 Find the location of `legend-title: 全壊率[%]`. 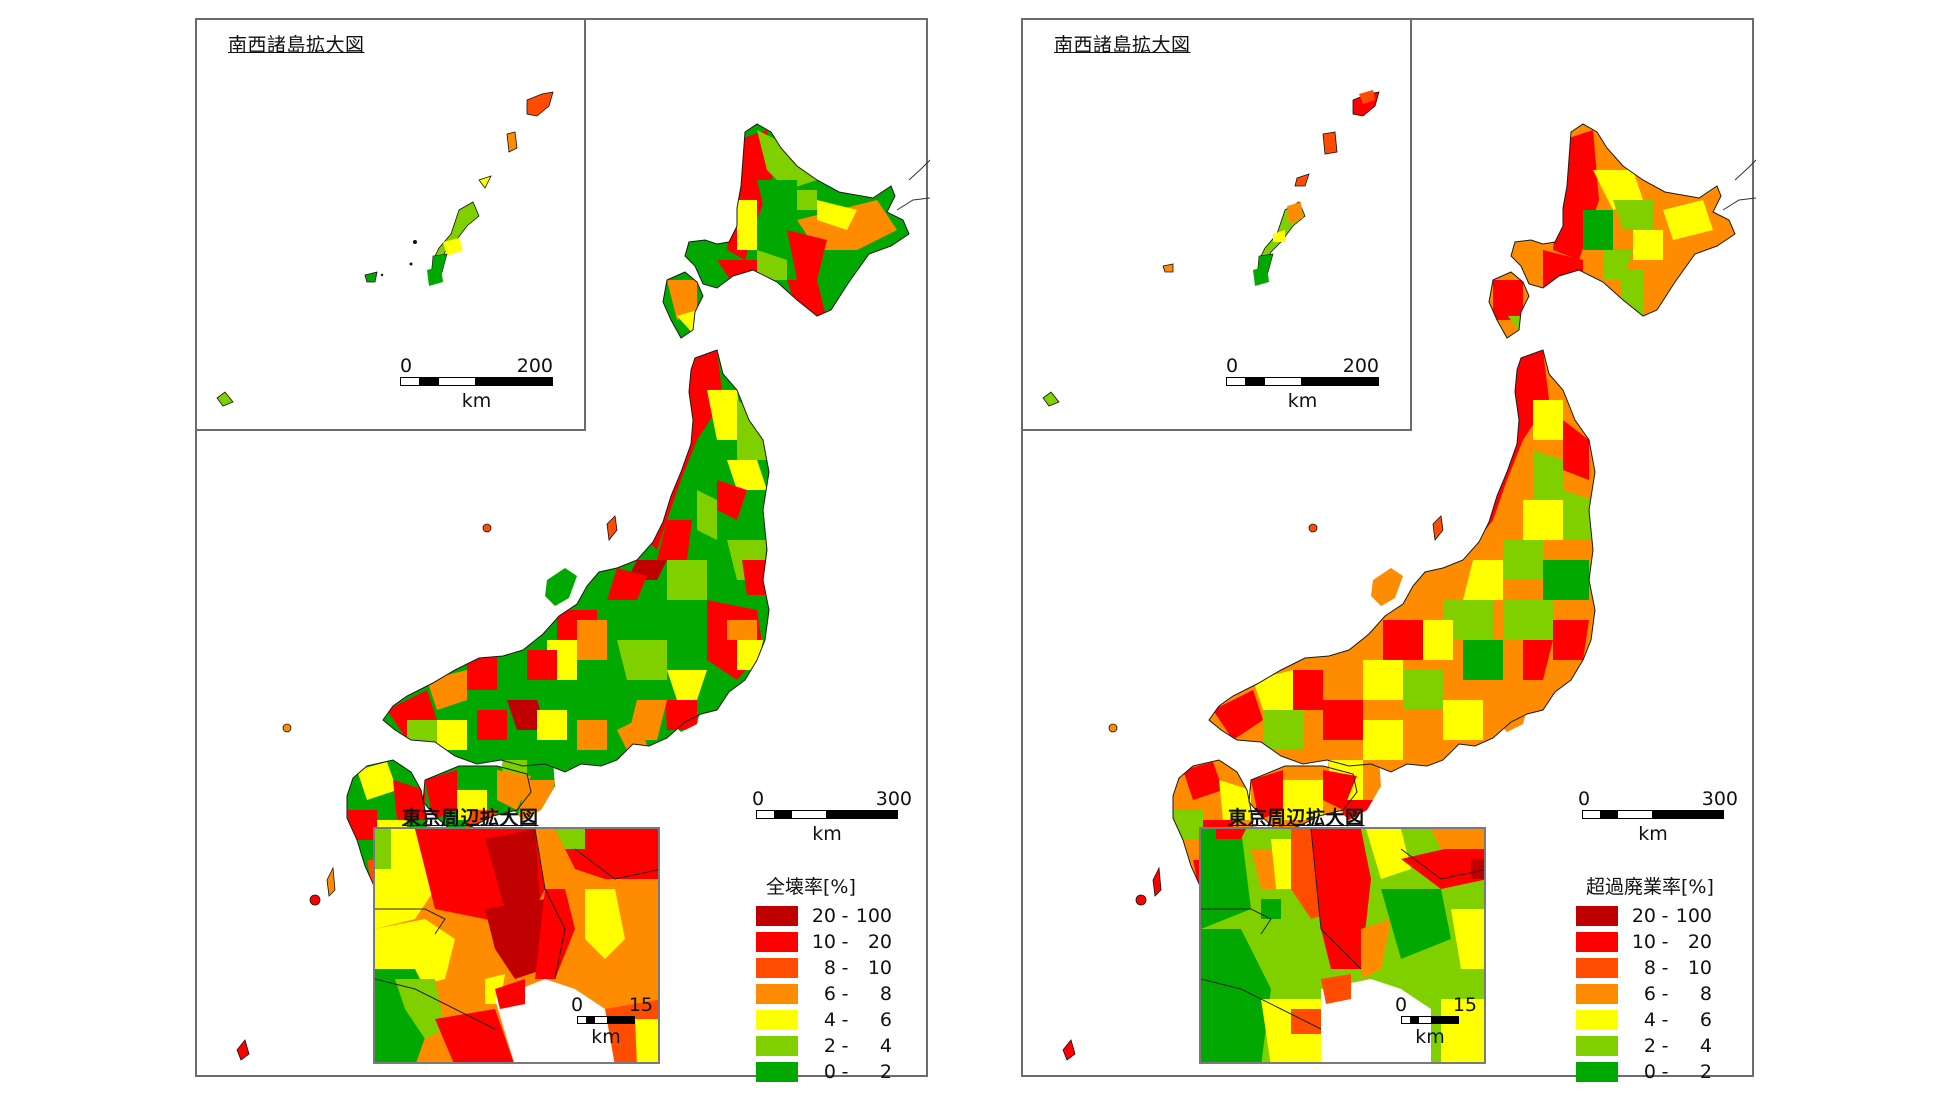

legend-title: 全壊率[%] is located at coordinates (811, 887).